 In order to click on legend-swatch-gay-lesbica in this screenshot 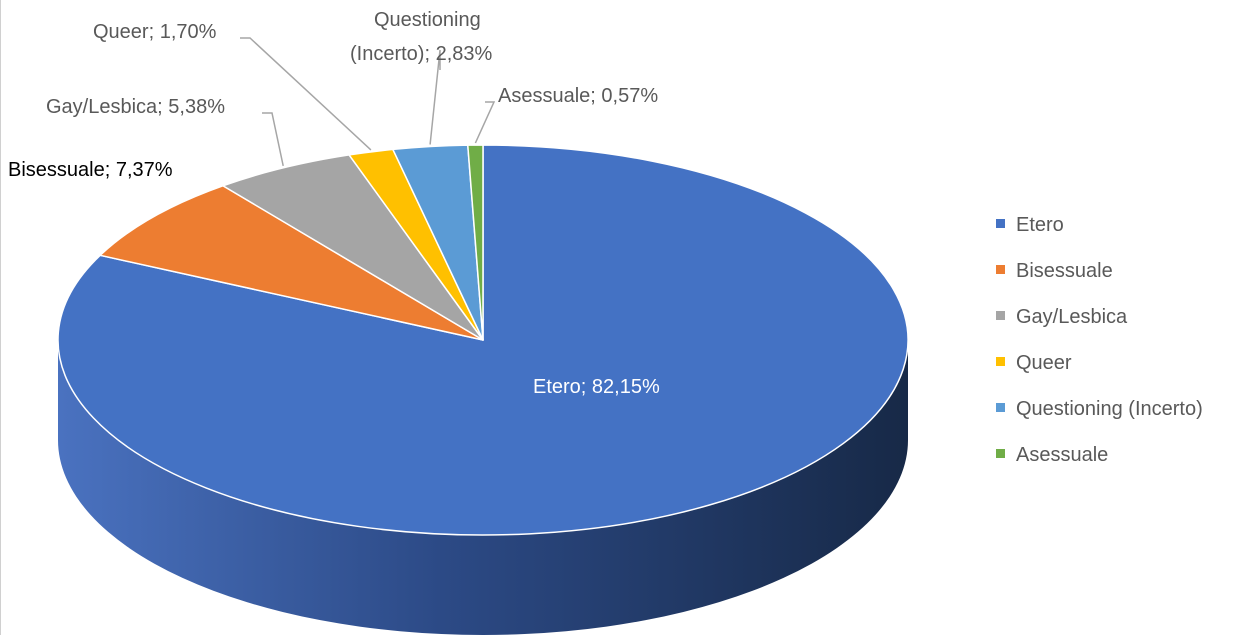, I will do `click(1000, 315)`.